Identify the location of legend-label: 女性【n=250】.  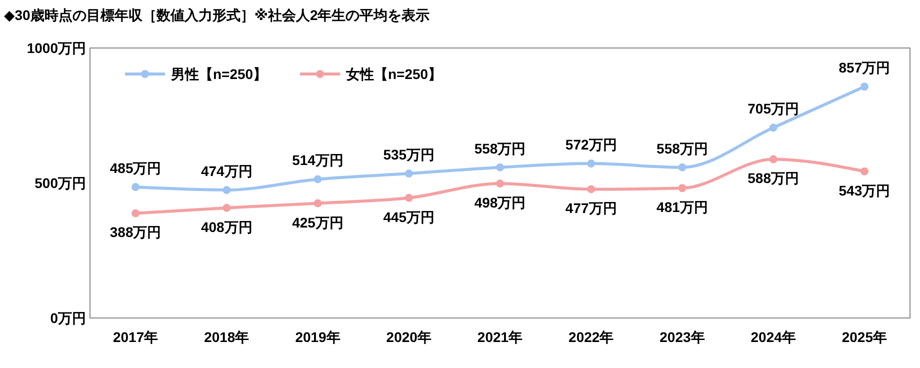
(393, 74).